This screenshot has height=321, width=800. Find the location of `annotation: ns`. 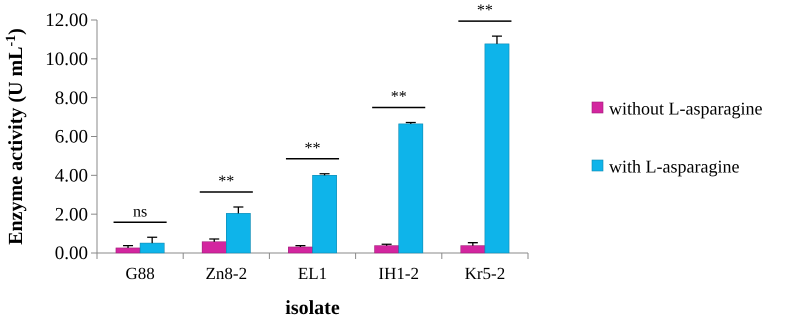

annotation: ns is located at coordinates (140, 211).